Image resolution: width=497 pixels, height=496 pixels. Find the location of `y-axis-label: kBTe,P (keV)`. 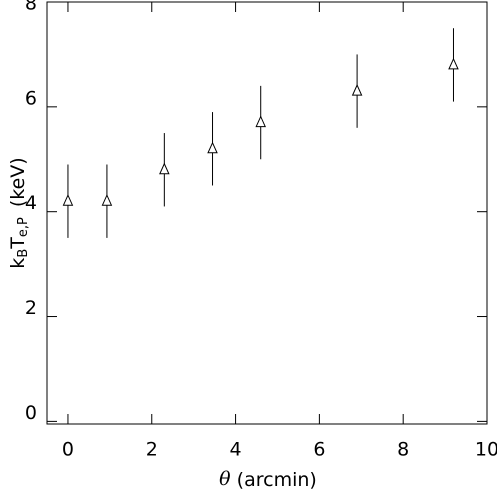

y-axis-label: kBTe,P (keV) is located at coordinates (19, 212).